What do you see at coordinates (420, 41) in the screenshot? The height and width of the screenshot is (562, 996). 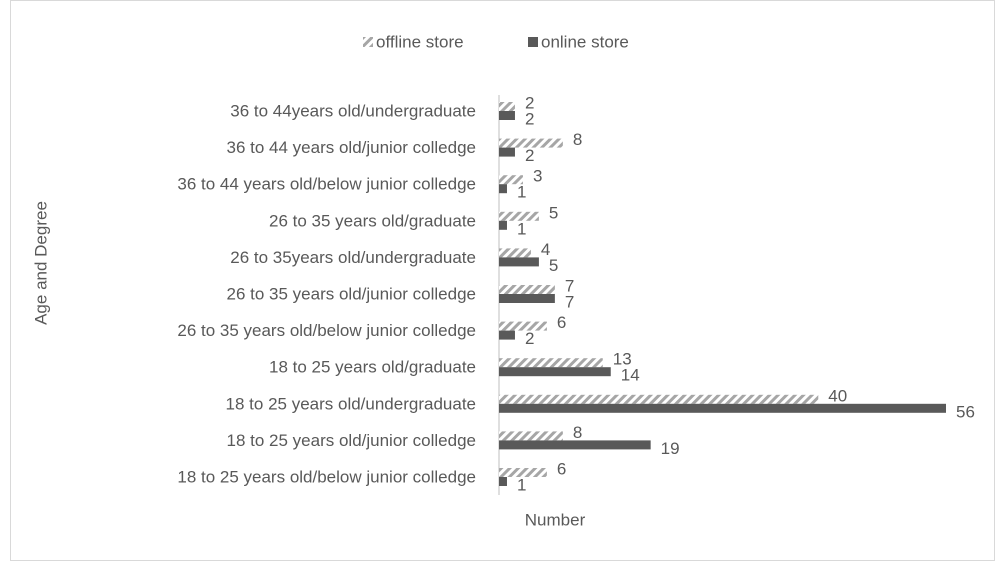 I see `legend-label: offline store` at bounding box center [420, 41].